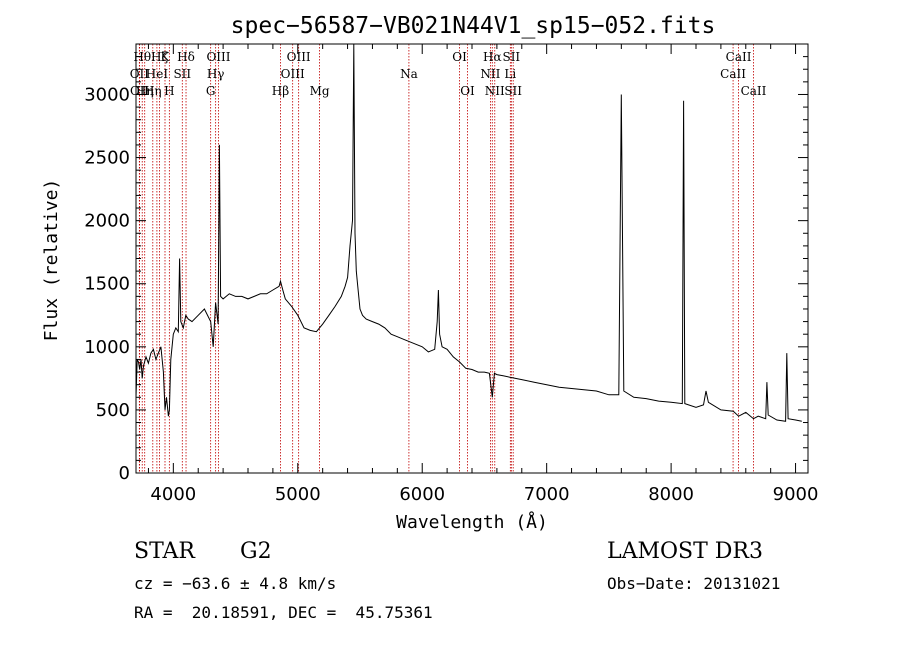  I want to click on y-tick-label-5: 2500, so click(107, 158).